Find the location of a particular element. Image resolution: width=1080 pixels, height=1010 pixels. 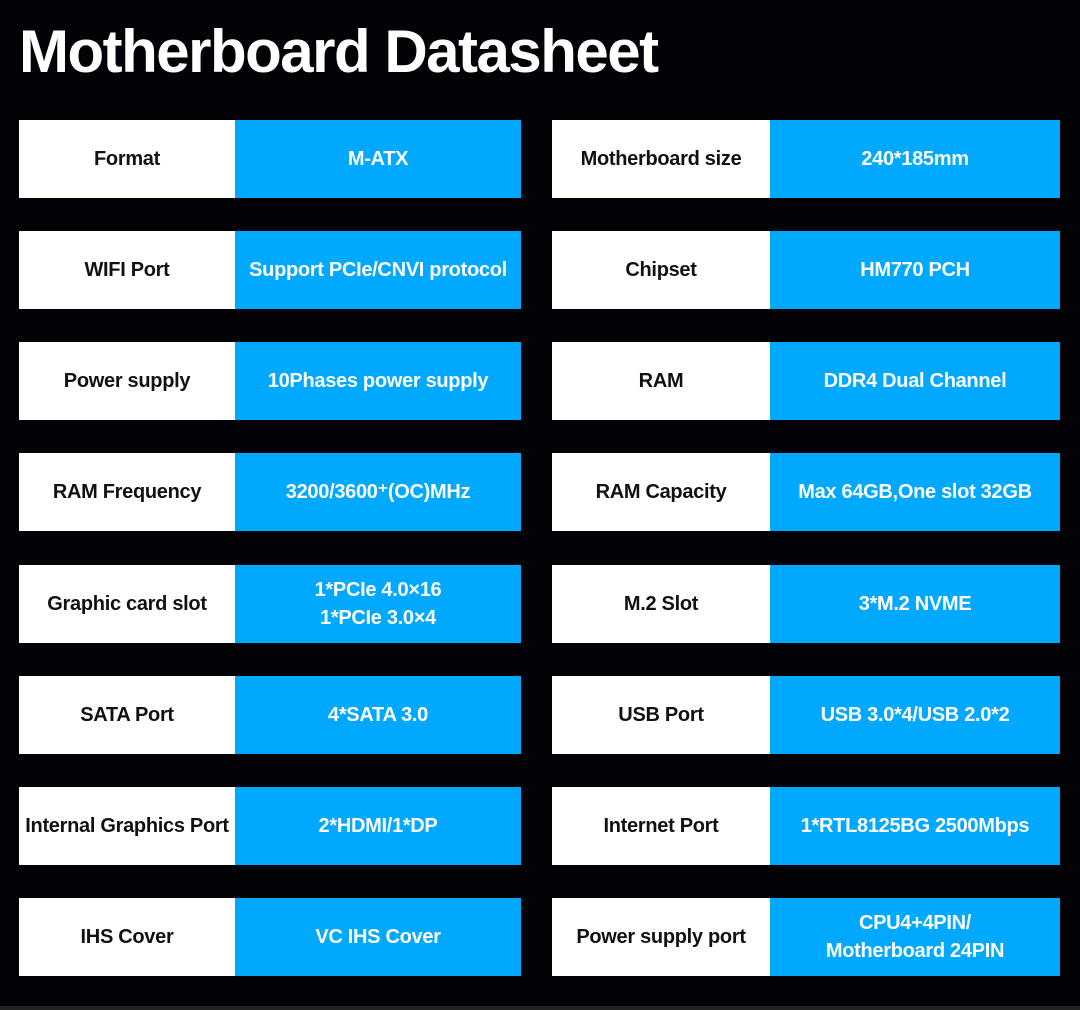

spec-value: Support PCIe/CNVI protocol is located at coordinates (378, 270).